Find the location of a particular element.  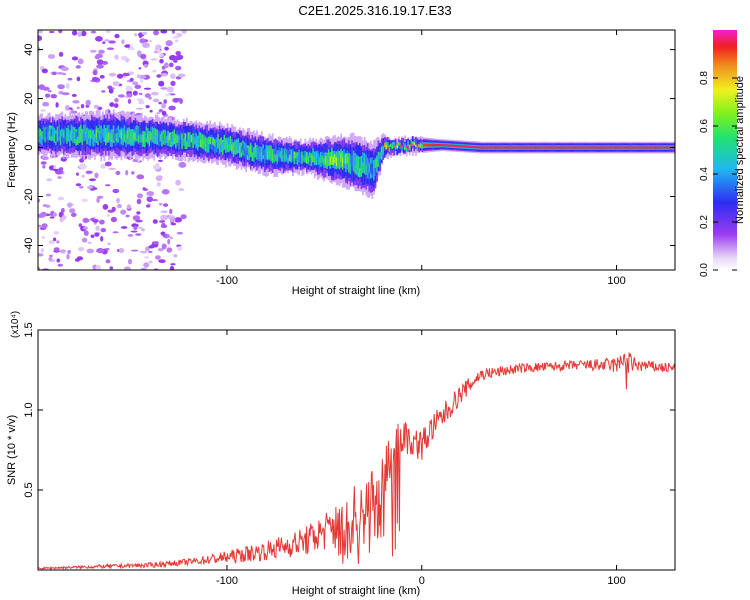

colorbar-tick-label: 0.8 is located at coordinates (704, 78).